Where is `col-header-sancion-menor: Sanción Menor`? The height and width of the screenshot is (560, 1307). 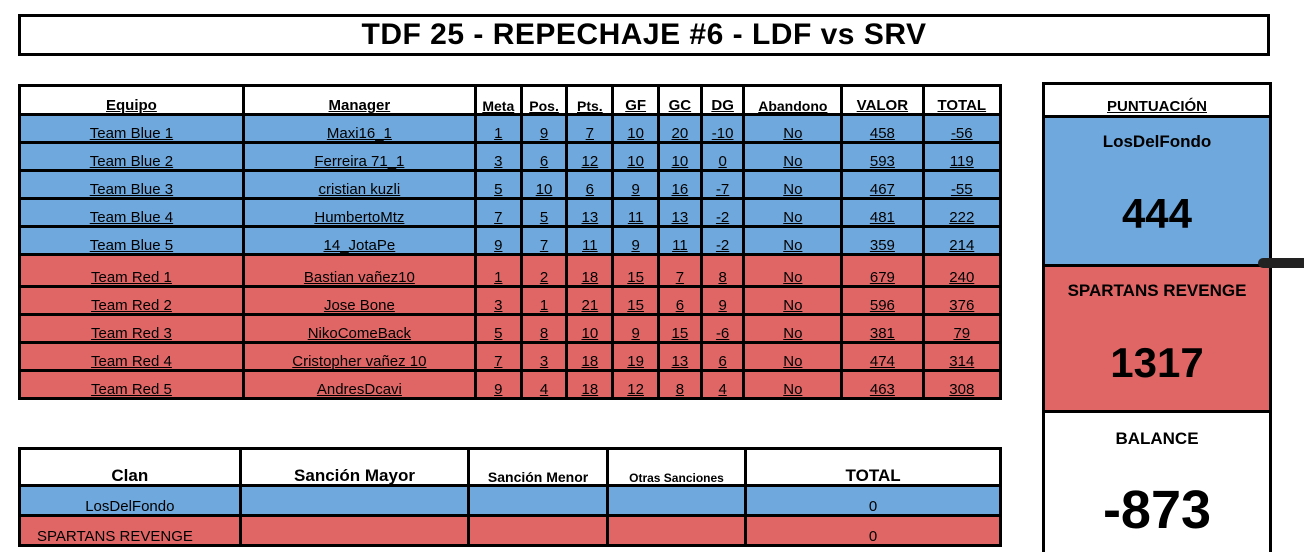 col-header-sancion-menor: Sanción Menor is located at coordinates (538, 467).